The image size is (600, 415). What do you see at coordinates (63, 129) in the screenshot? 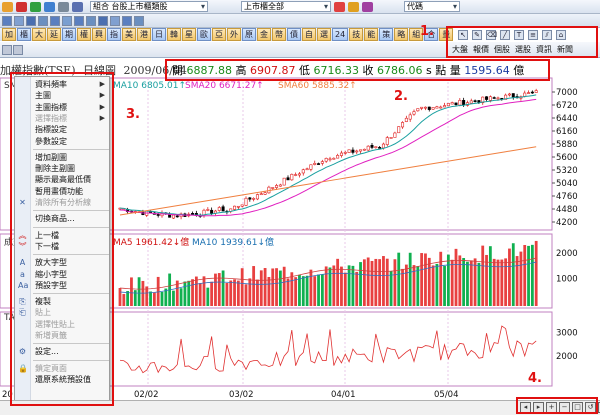
I see `context-menu-item: 指標設定` at bounding box center [63, 129].